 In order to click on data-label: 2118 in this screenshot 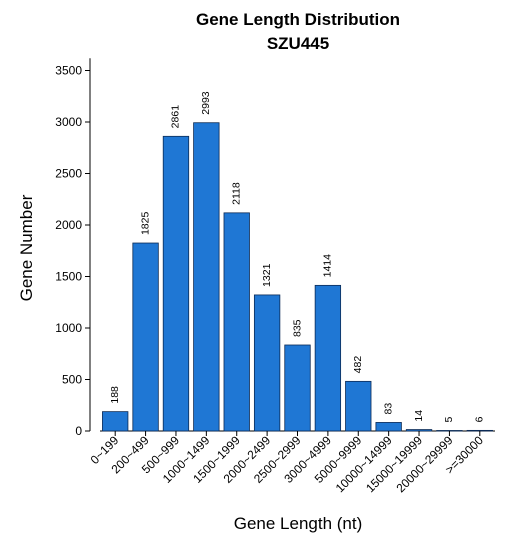, I will do `click(237, 193)`.